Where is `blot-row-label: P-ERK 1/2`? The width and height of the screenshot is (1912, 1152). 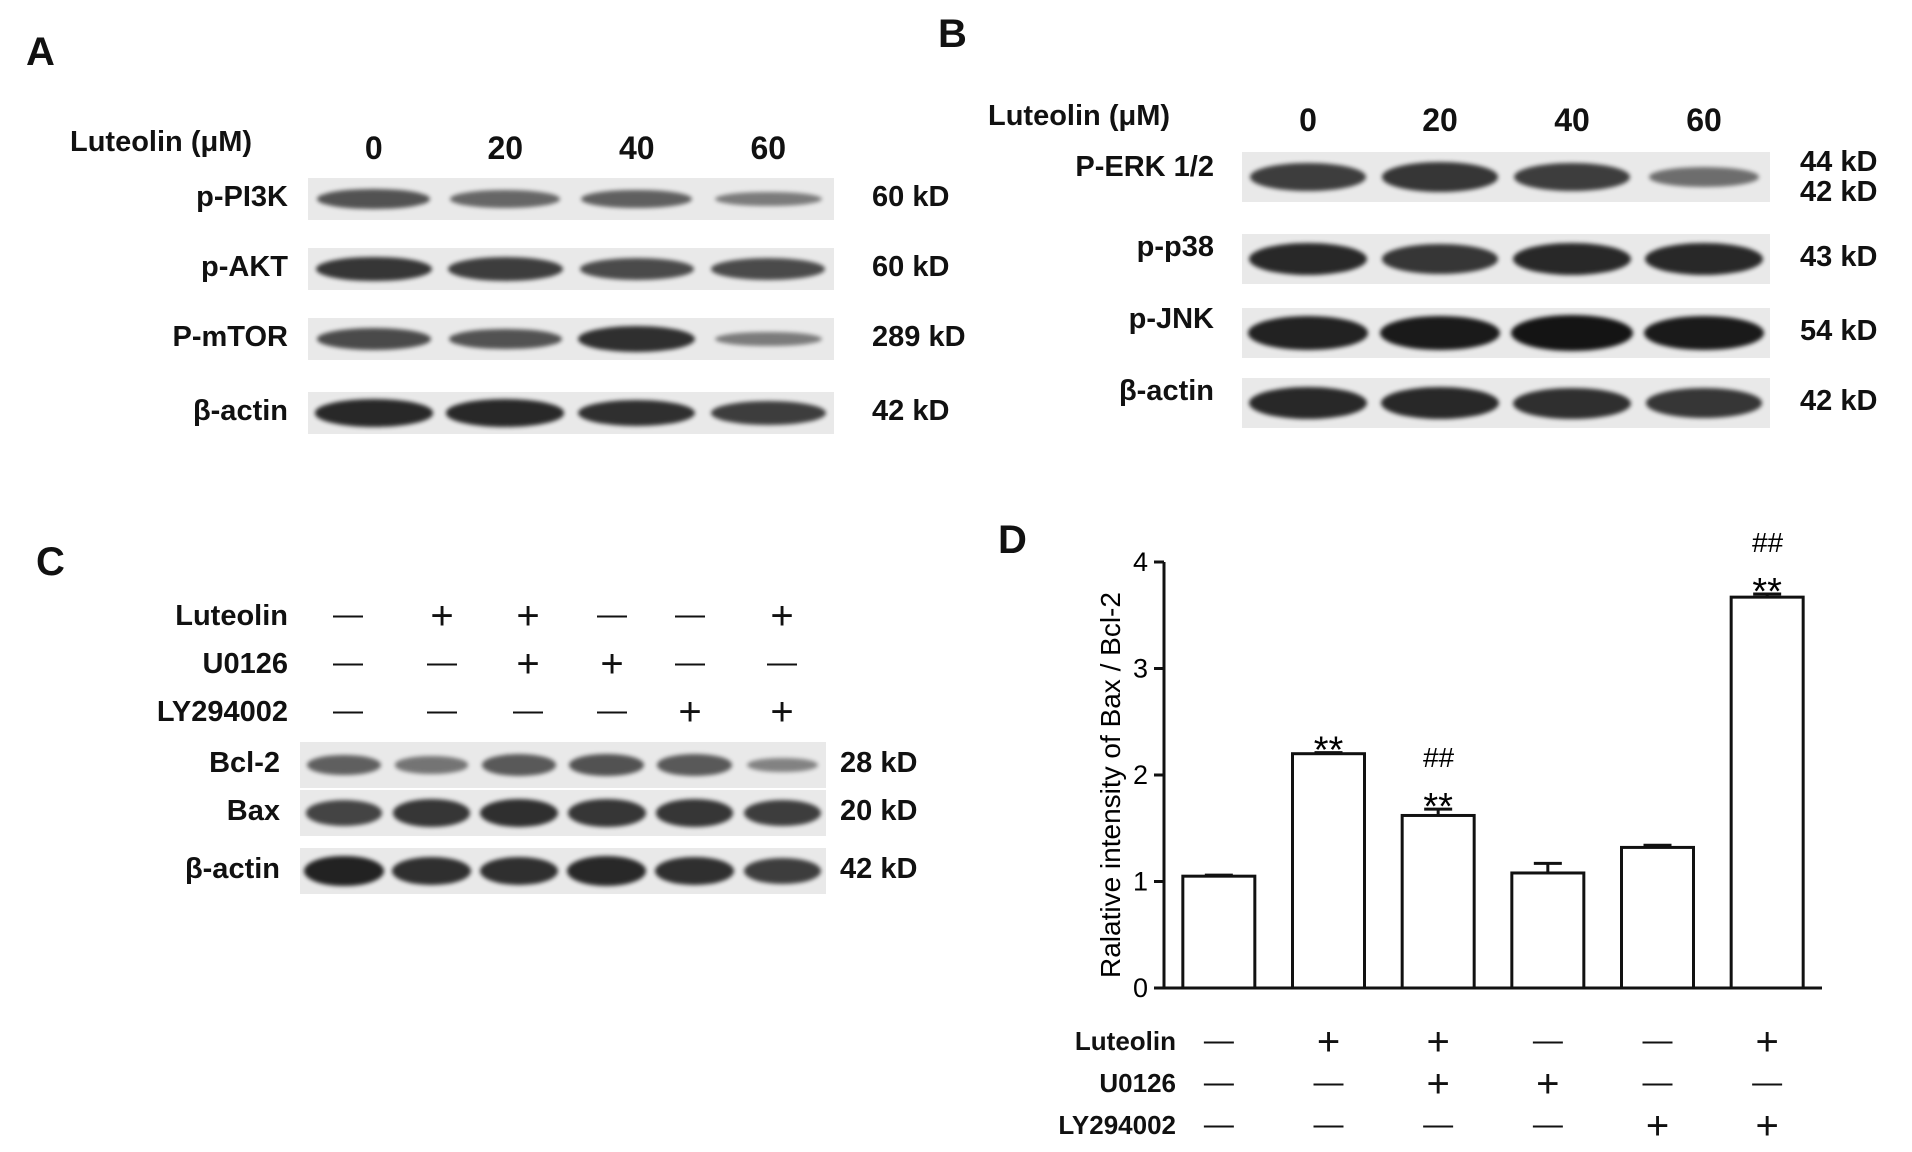 blot-row-label: P-ERK 1/2 is located at coordinates (1144, 167).